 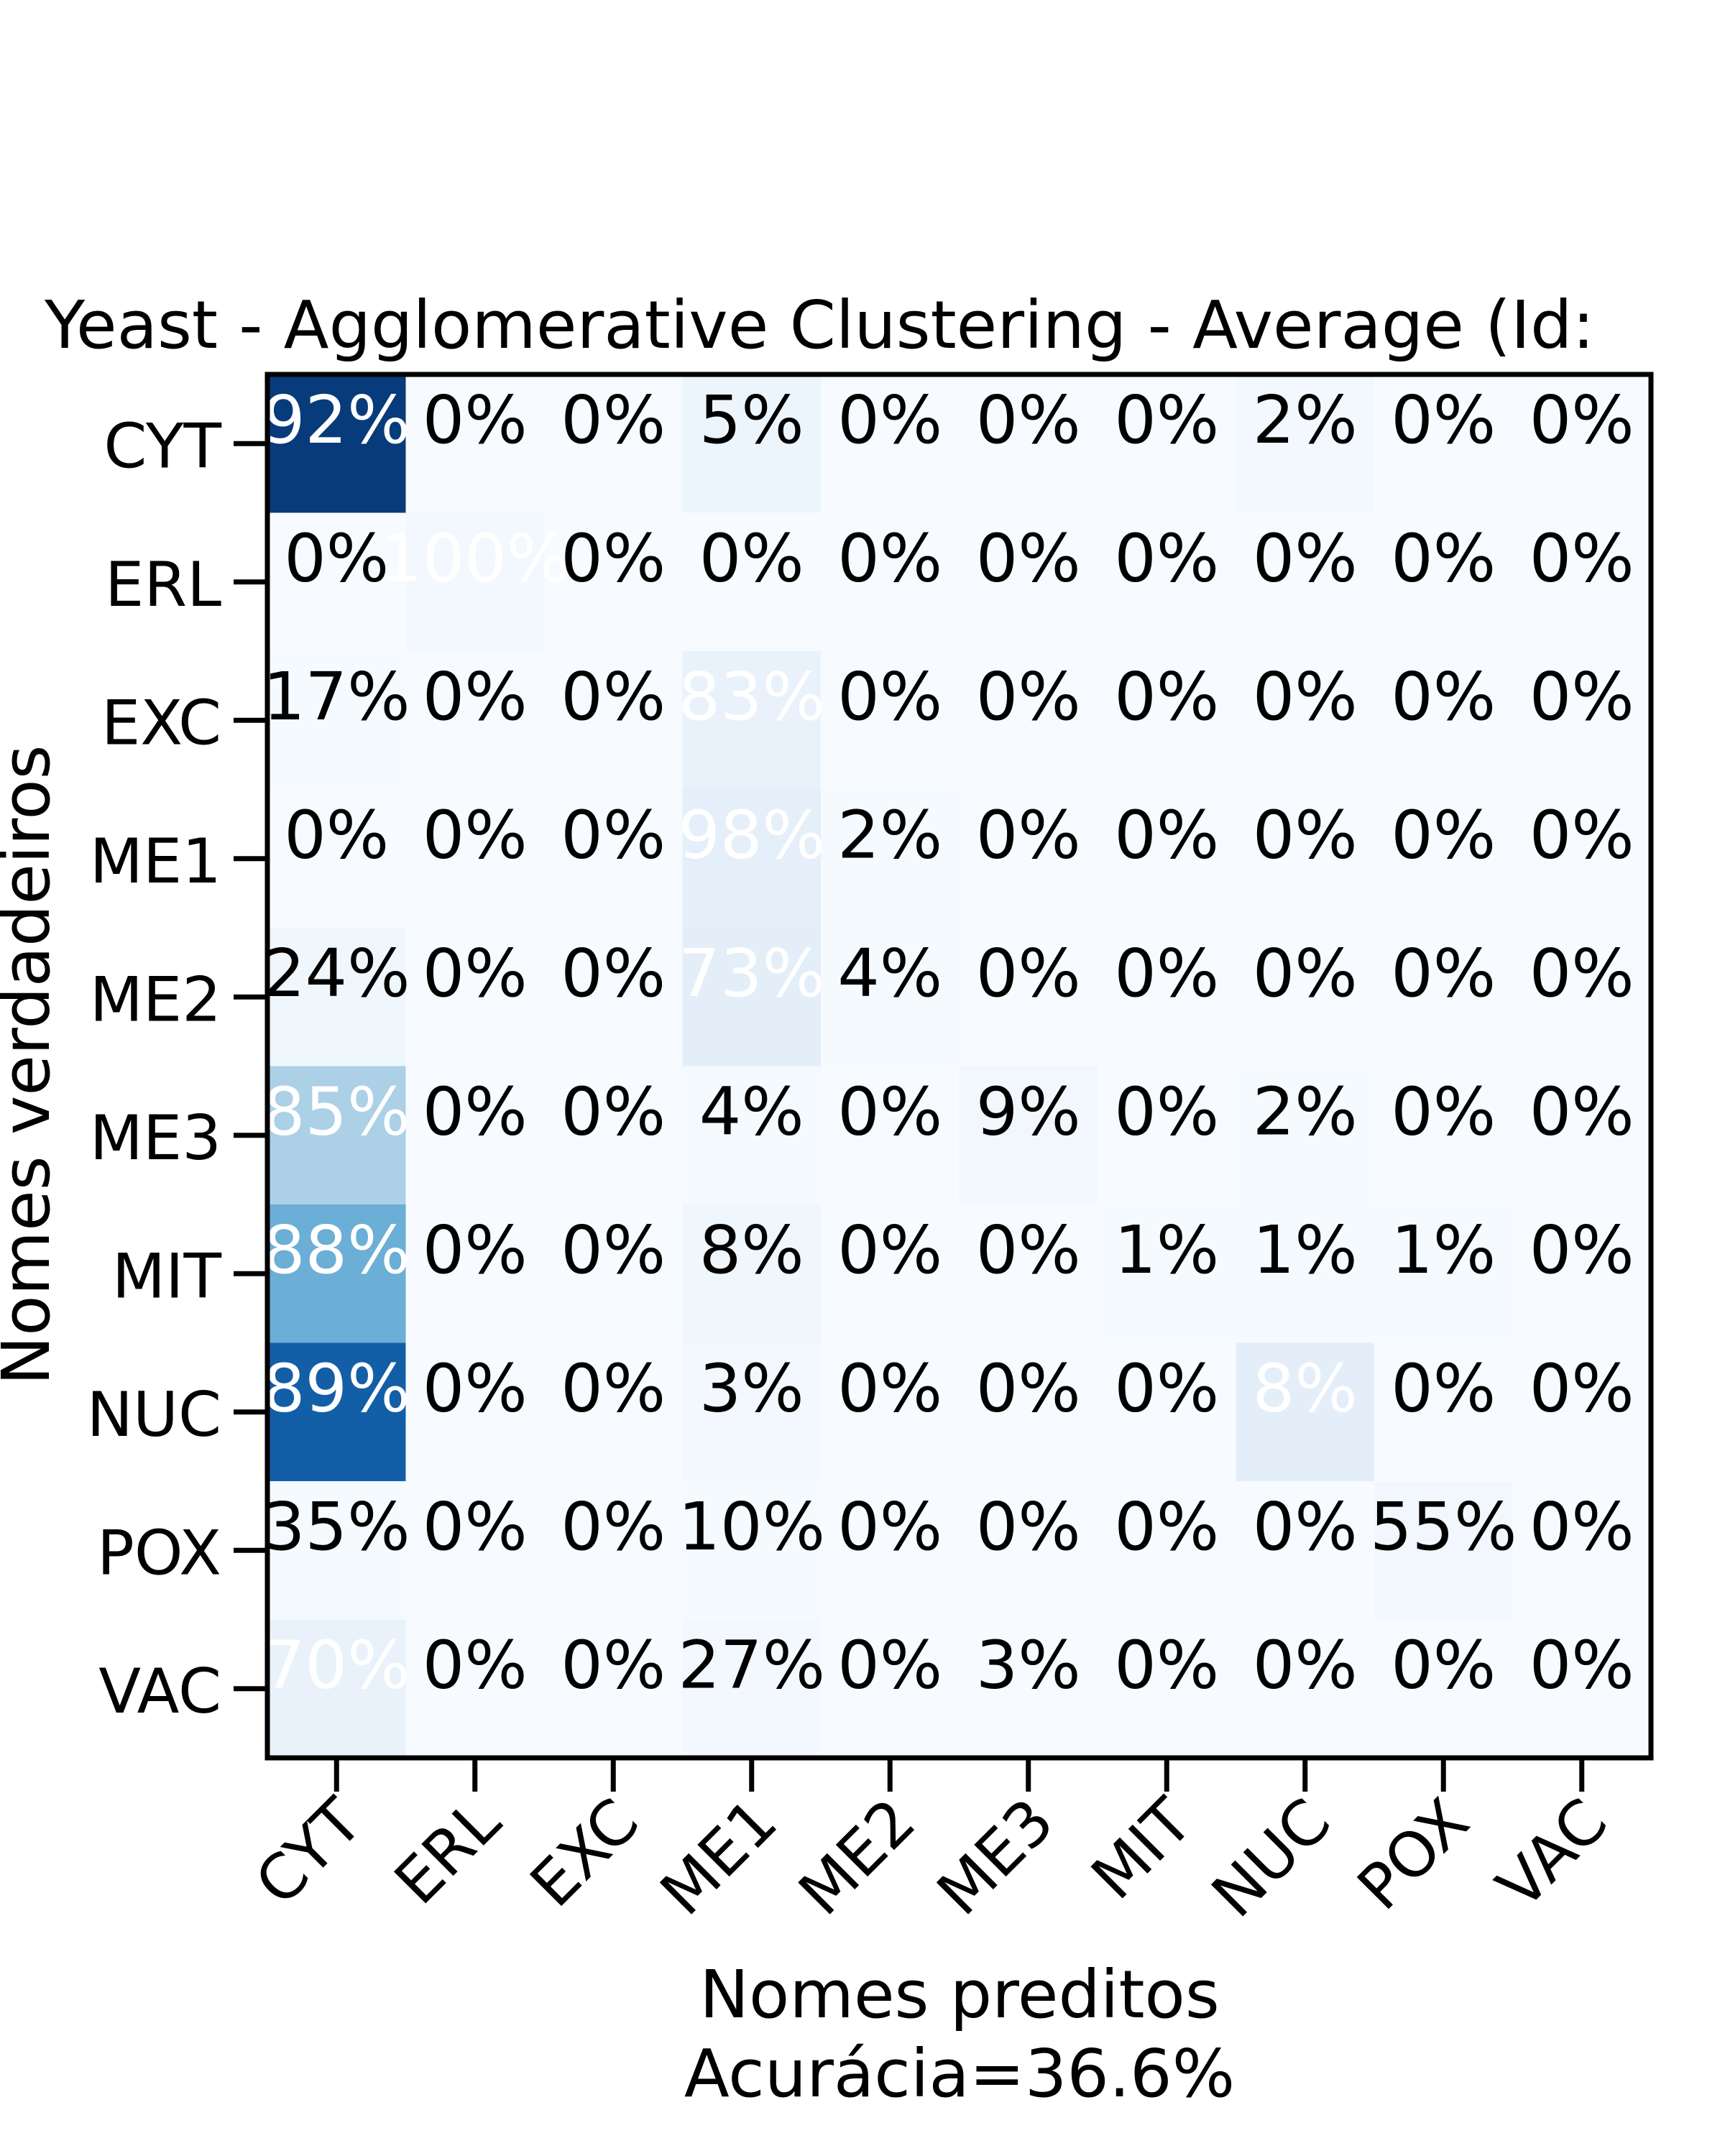 I want to click on cell-value-label: 55%, so click(x=1443, y=1526).